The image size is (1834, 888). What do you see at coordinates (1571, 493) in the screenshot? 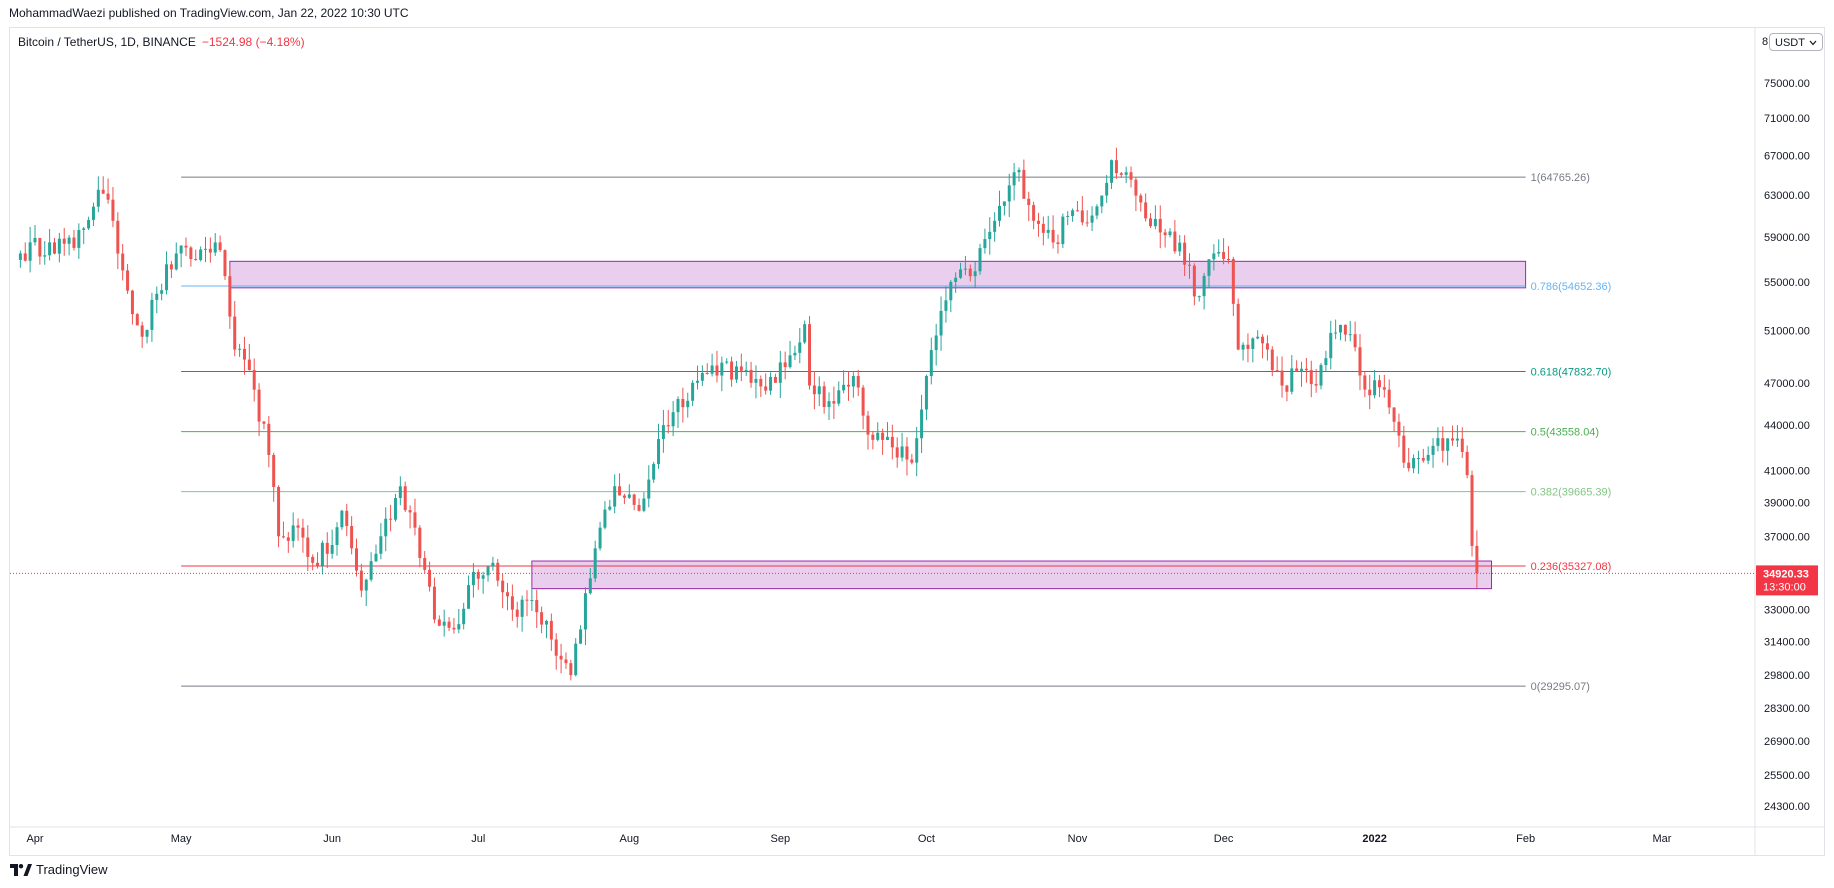
I see `fib-label-0.382: 0.382(39665.39)` at bounding box center [1571, 493].